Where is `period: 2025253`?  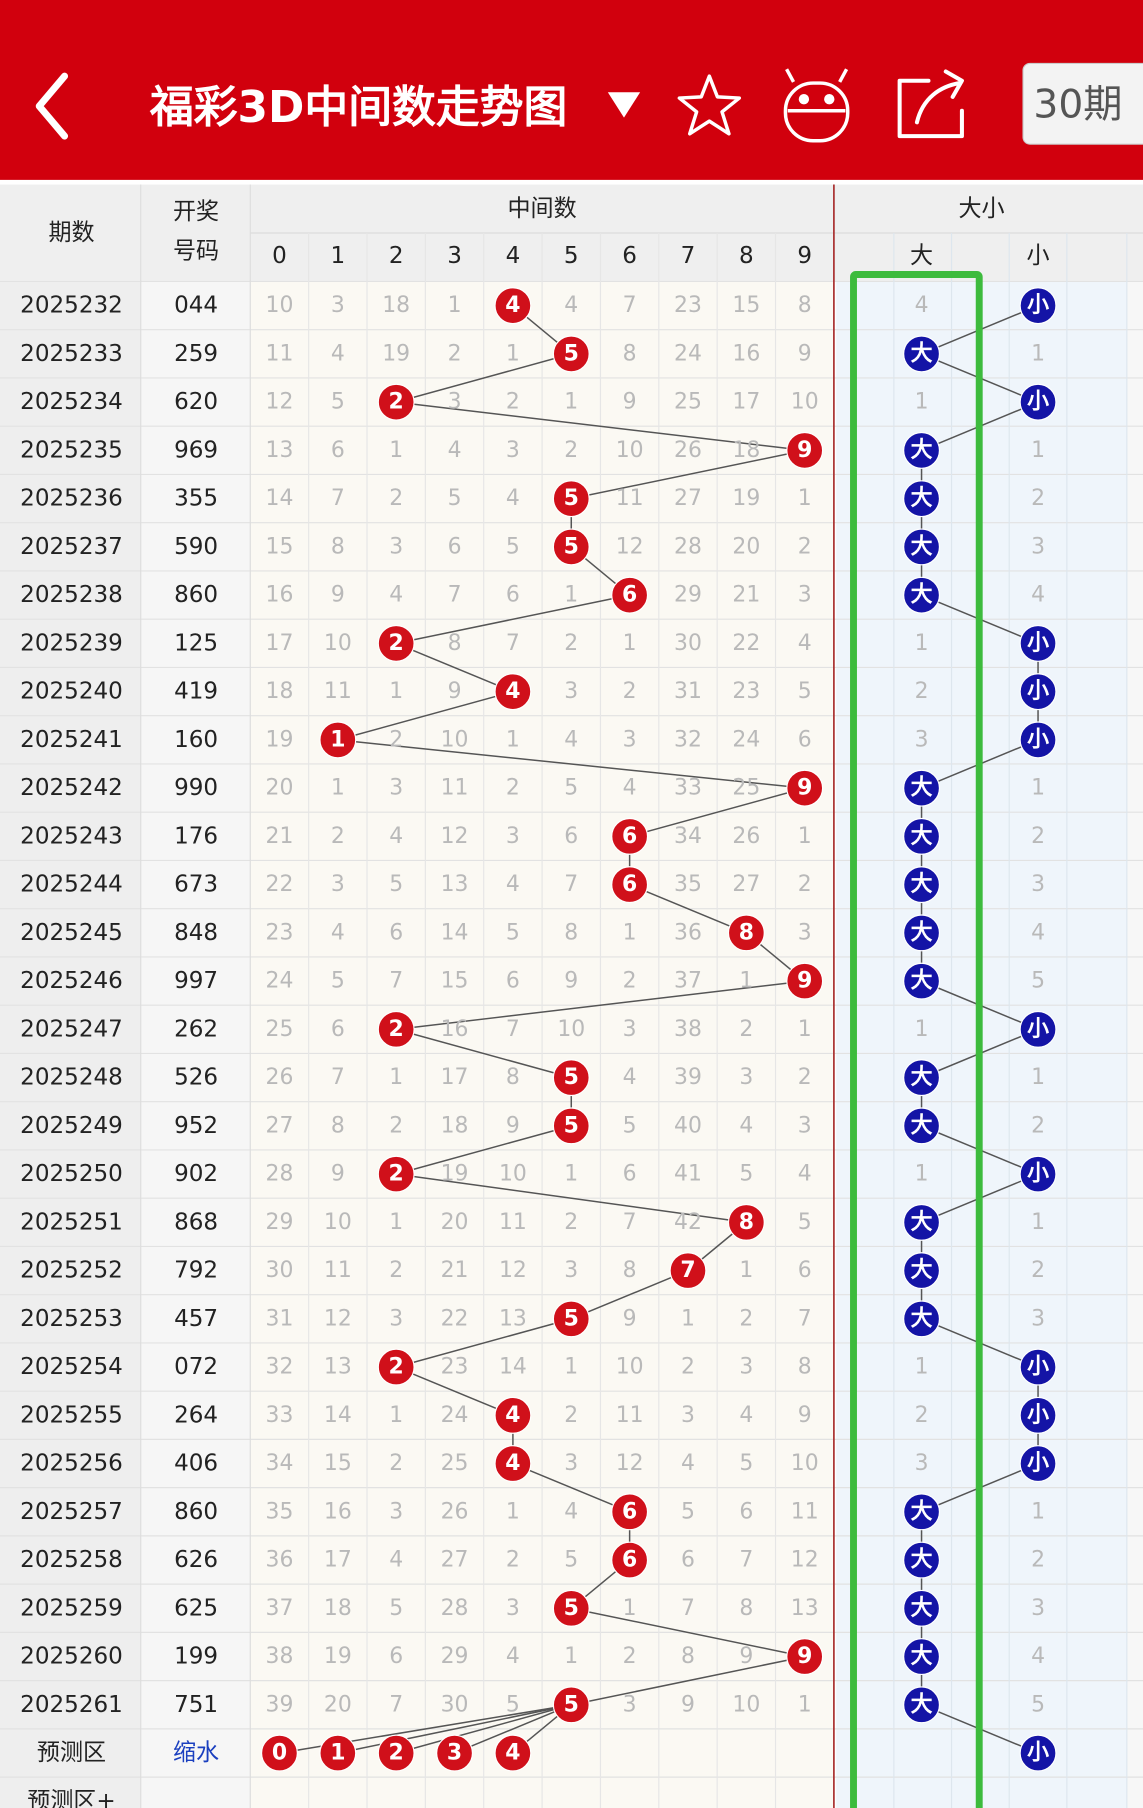 period: 2025253 is located at coordinates (71, 1319).